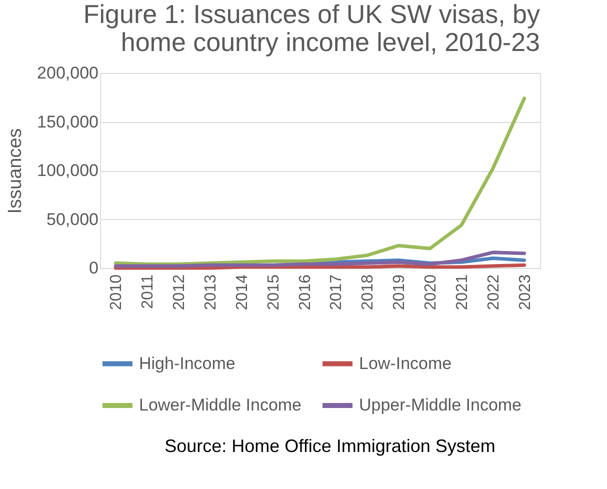  Describe the element at coordinates (399, 292) in the screenshot. I see `x-tick-label: 2019` at that location.